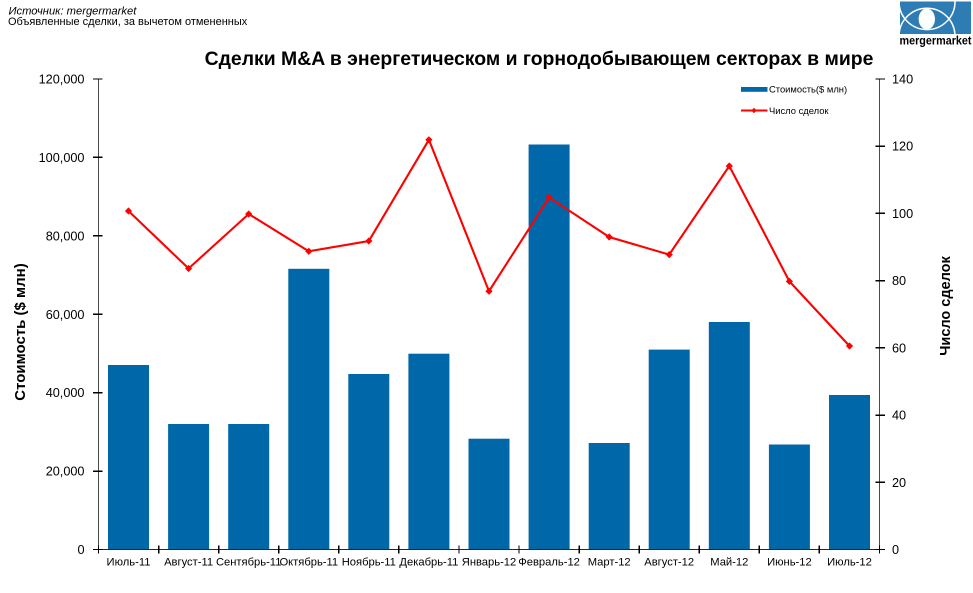  What do you see at coordinates (62, 158) in the screenshot?
I see `svg-text: 100,000` at bounding box center [62, 158].